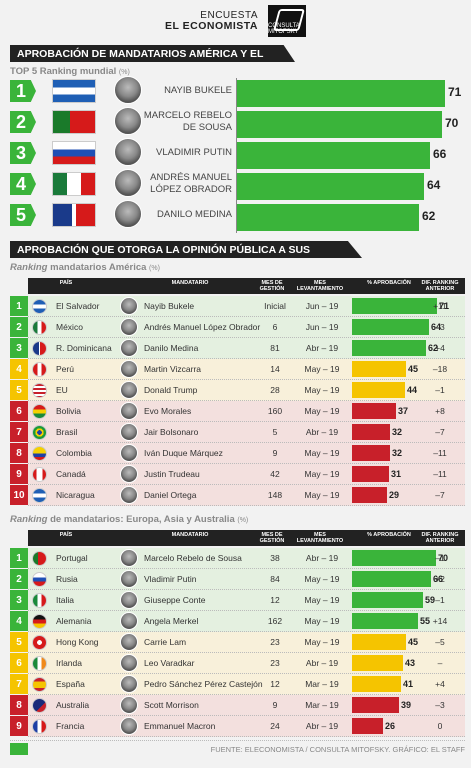 Image resolution: width=471 pixels, height=768 pixels. Describe the element at coordinates (440, 327) in the screenshot. I see `ranking-difference: –3` at that location.